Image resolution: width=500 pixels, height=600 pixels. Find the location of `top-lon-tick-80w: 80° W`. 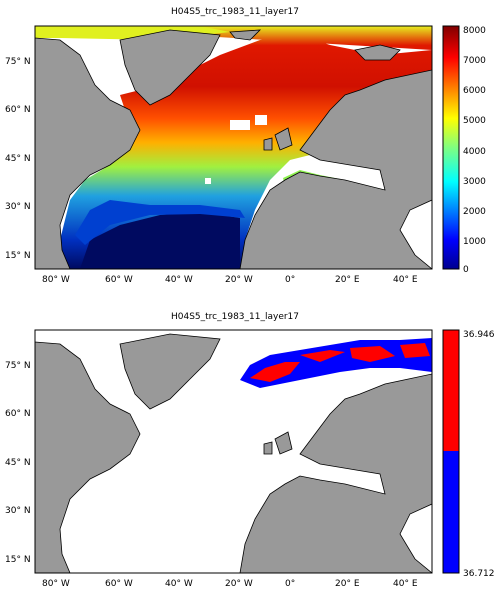

top-lon-tick-80w: 80° W is located at coordinates (56, 280).